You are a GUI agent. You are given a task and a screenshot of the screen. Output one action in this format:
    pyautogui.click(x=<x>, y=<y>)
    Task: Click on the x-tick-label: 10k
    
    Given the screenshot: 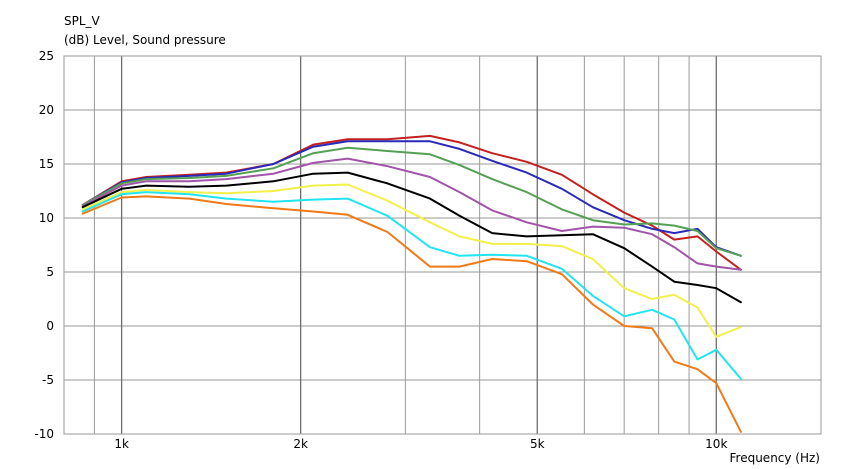 What is the action you would take?
    pyautogui.click(x=716, y=444)
    